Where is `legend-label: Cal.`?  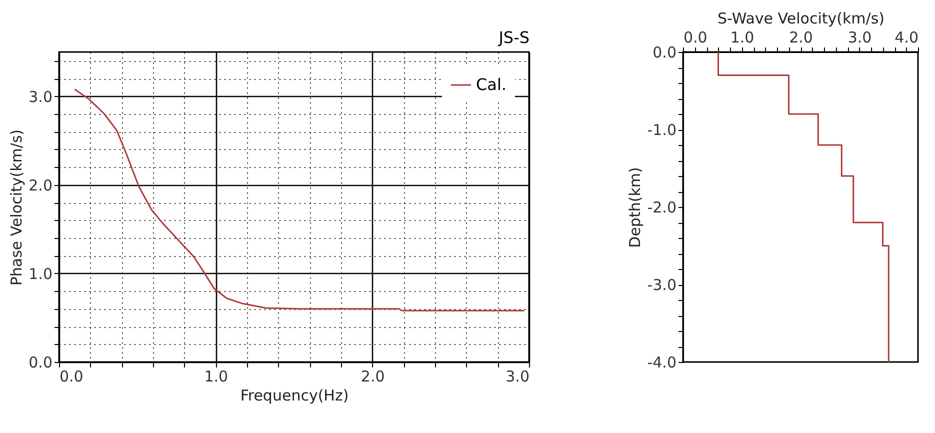 legend-label: Cal. is located at coordinates (491, 84).